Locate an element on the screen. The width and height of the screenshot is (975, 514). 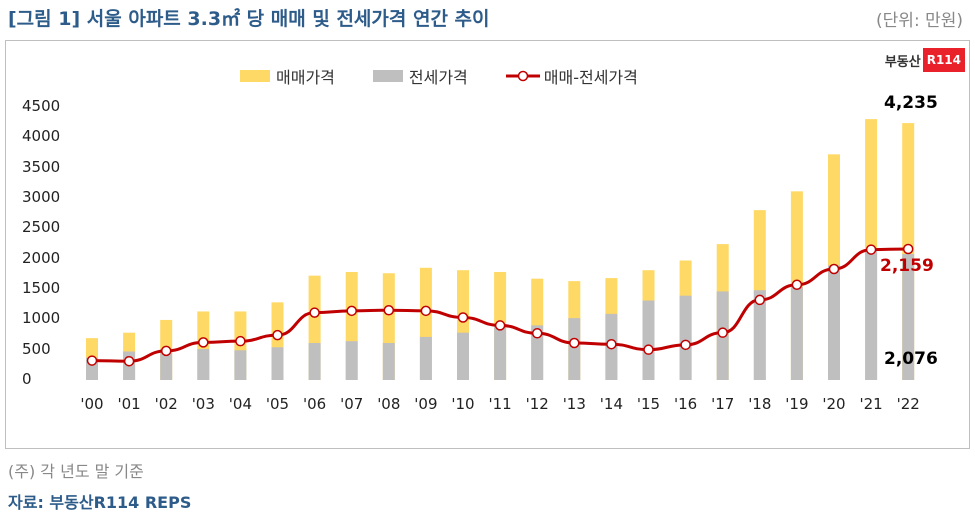
x-tick: '16 is located at coordinates (685, 404).